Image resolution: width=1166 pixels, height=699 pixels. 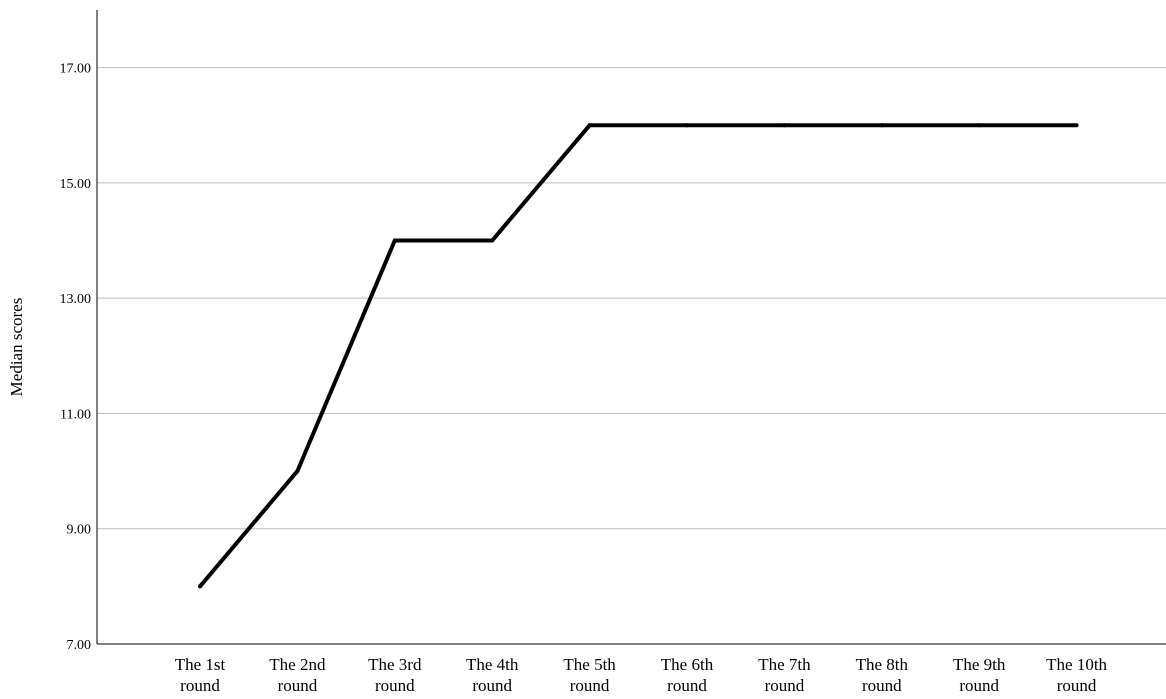 I want to click on x-tick-label: The 2nd round, so click(x=297, y=675).